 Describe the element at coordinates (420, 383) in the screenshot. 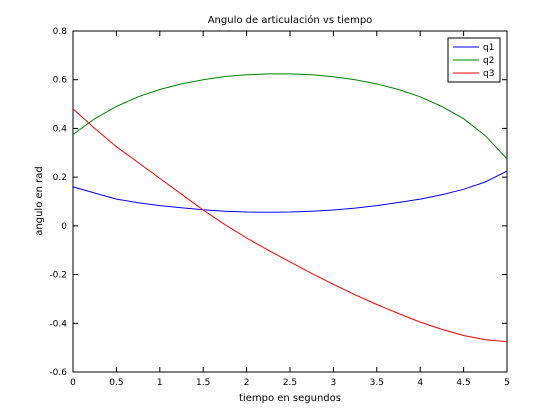

I see `x-tick-label: 4` at that location.